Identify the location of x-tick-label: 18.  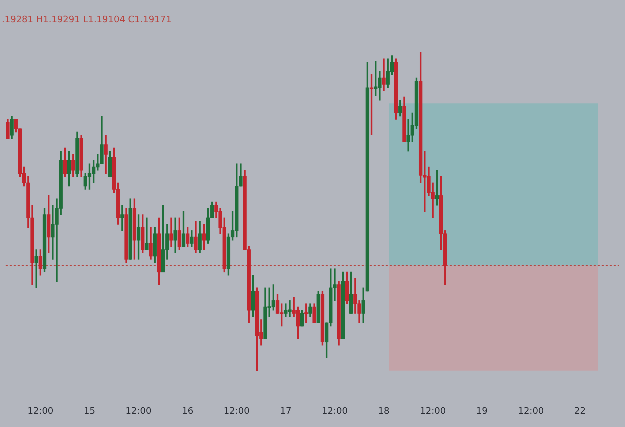
(384, 411).